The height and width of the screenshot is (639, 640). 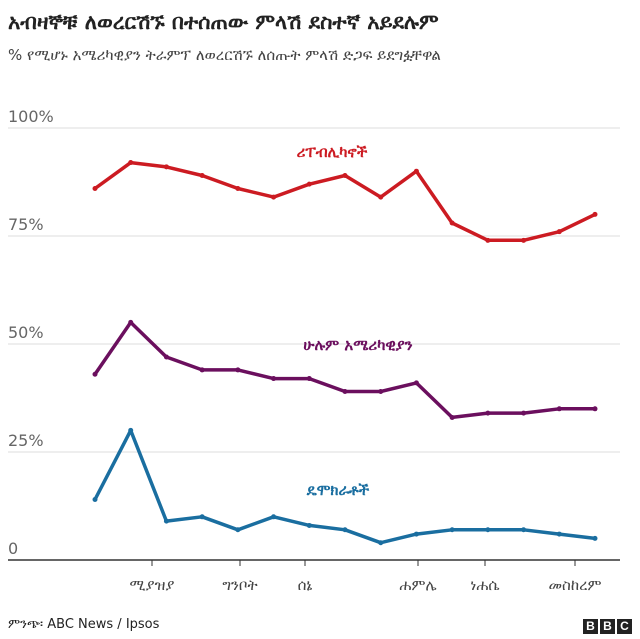 I want to click on y-tick-label: 25%, so click(x=26, y=440).